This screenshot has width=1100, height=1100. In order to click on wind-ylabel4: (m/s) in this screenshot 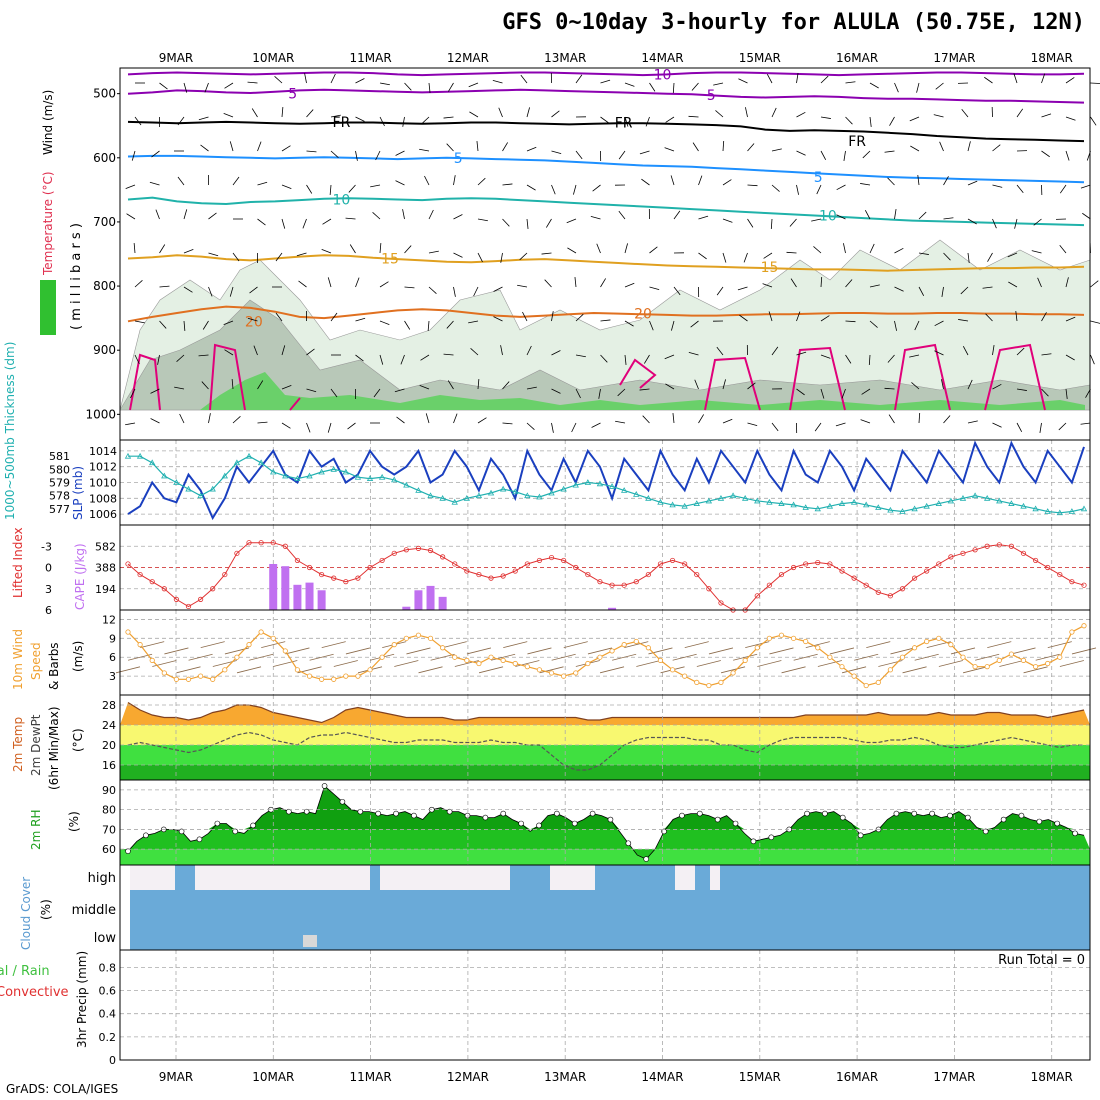, I will do `click(78, 656)`.